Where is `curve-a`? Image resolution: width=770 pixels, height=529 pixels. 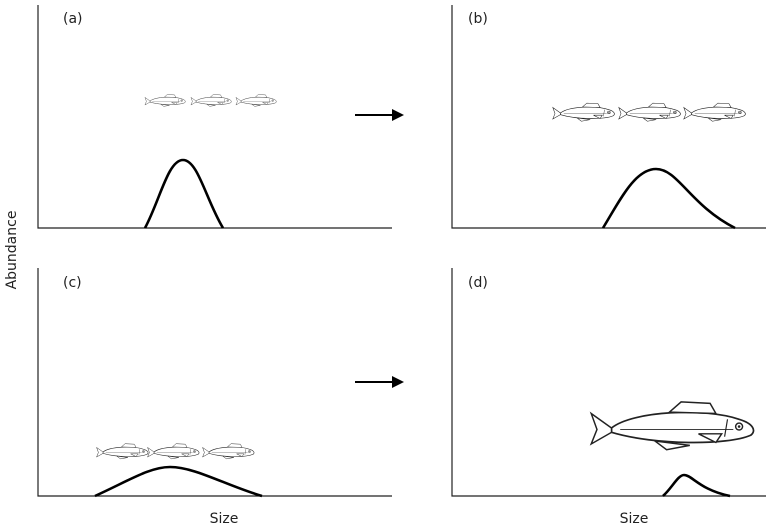
curve-a is located at coordinates (184, 193).